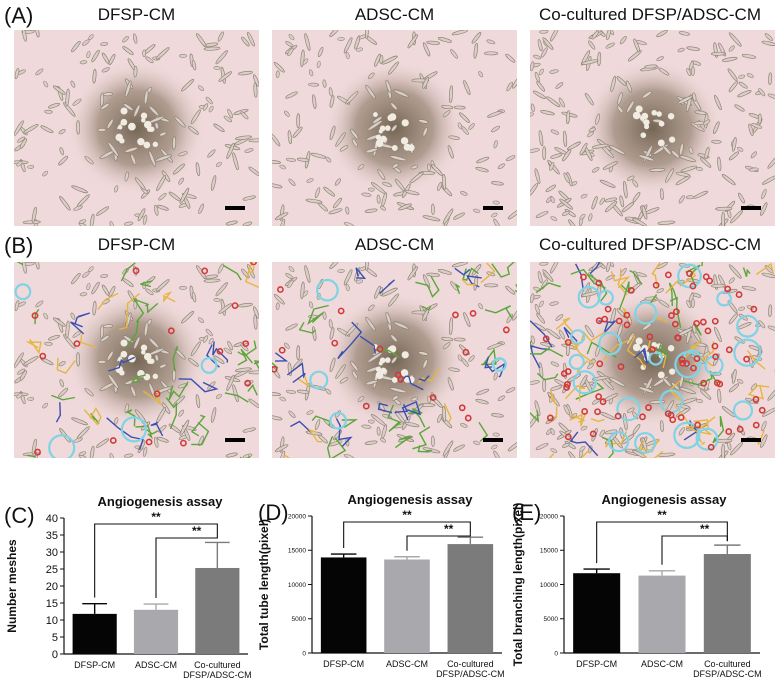 Image resolution: width=778 pixels, height=690 pixels. Describe the element at coordinates (551, 619) in the screenshot. I see `chart-e-y-tick-label: 5000` at that location.